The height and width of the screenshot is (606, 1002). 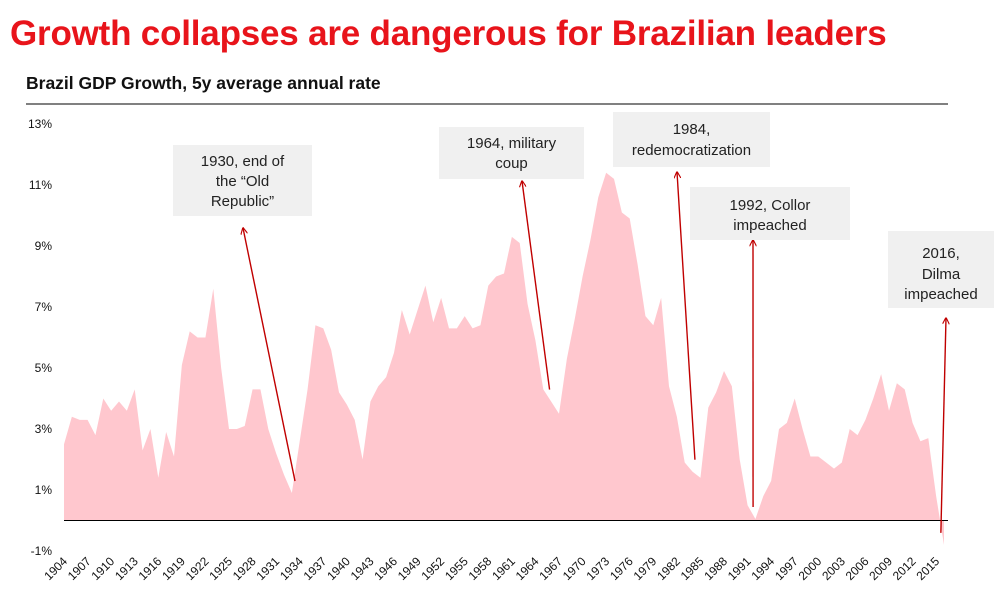 I want to click on x-tick-label: 1961, so click(x=503, y=568).